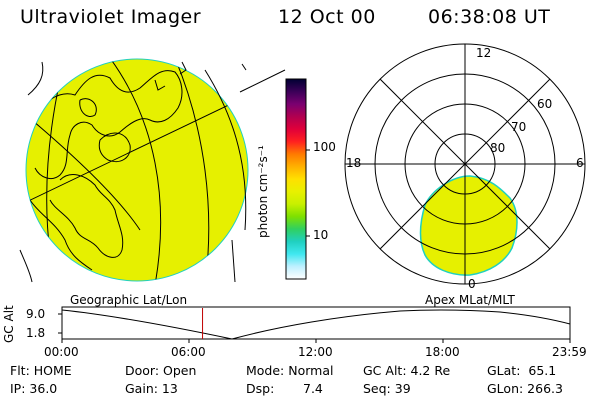 The image size is (600, 400). Describe the element at coordinates (468, 225) in the screenshot. I see `aurora-oval` at that location.